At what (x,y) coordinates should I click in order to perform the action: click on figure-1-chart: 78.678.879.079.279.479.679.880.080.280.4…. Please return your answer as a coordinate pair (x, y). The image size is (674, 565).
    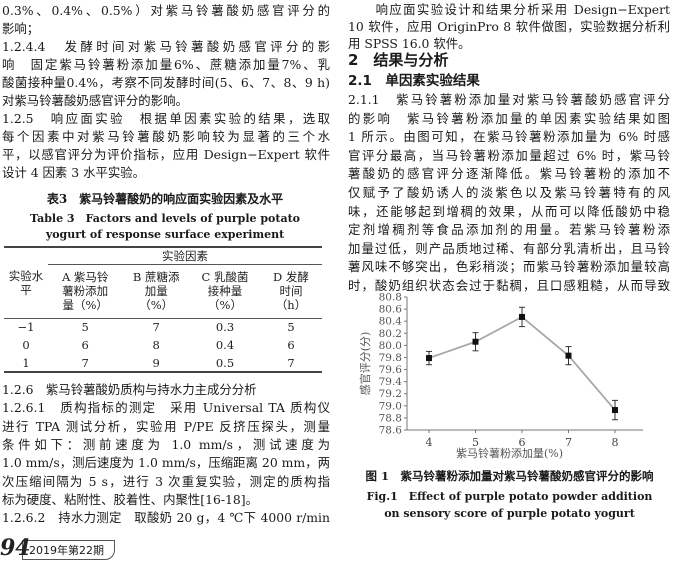
    Looking at the image, I should click on (500, 370).